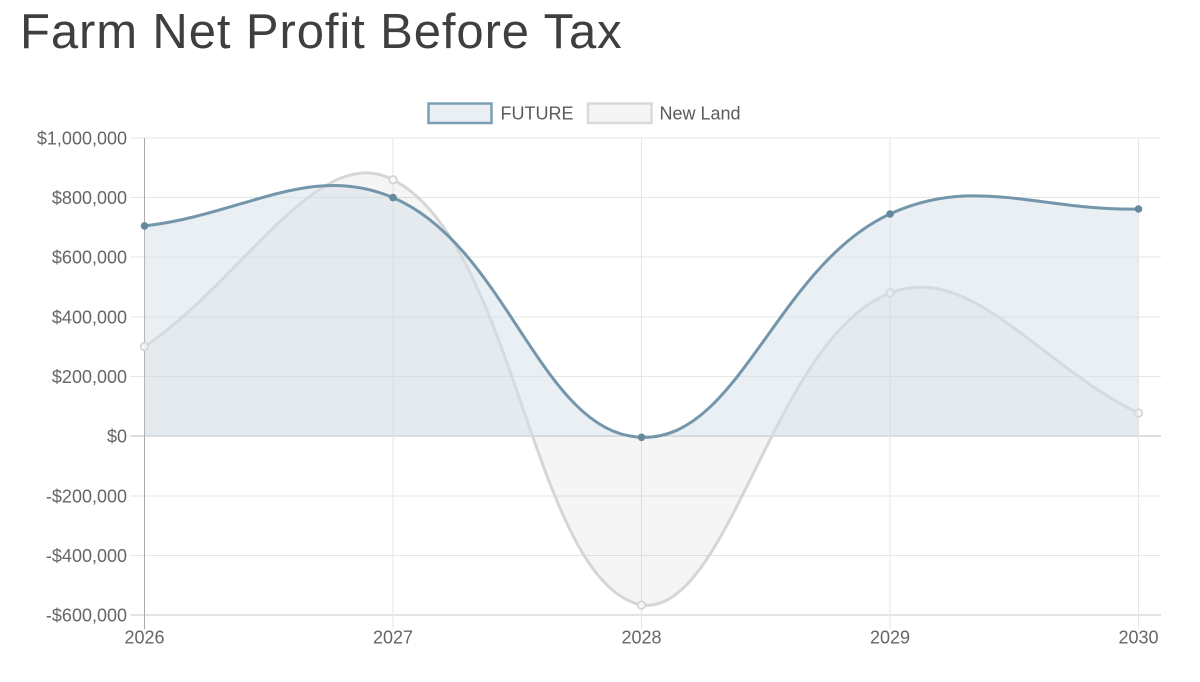 This screenshot has width=1200, height=682. Describe the element at coordinates (117, 437) in the screenshot. I see `svg-text: $0` at that location.